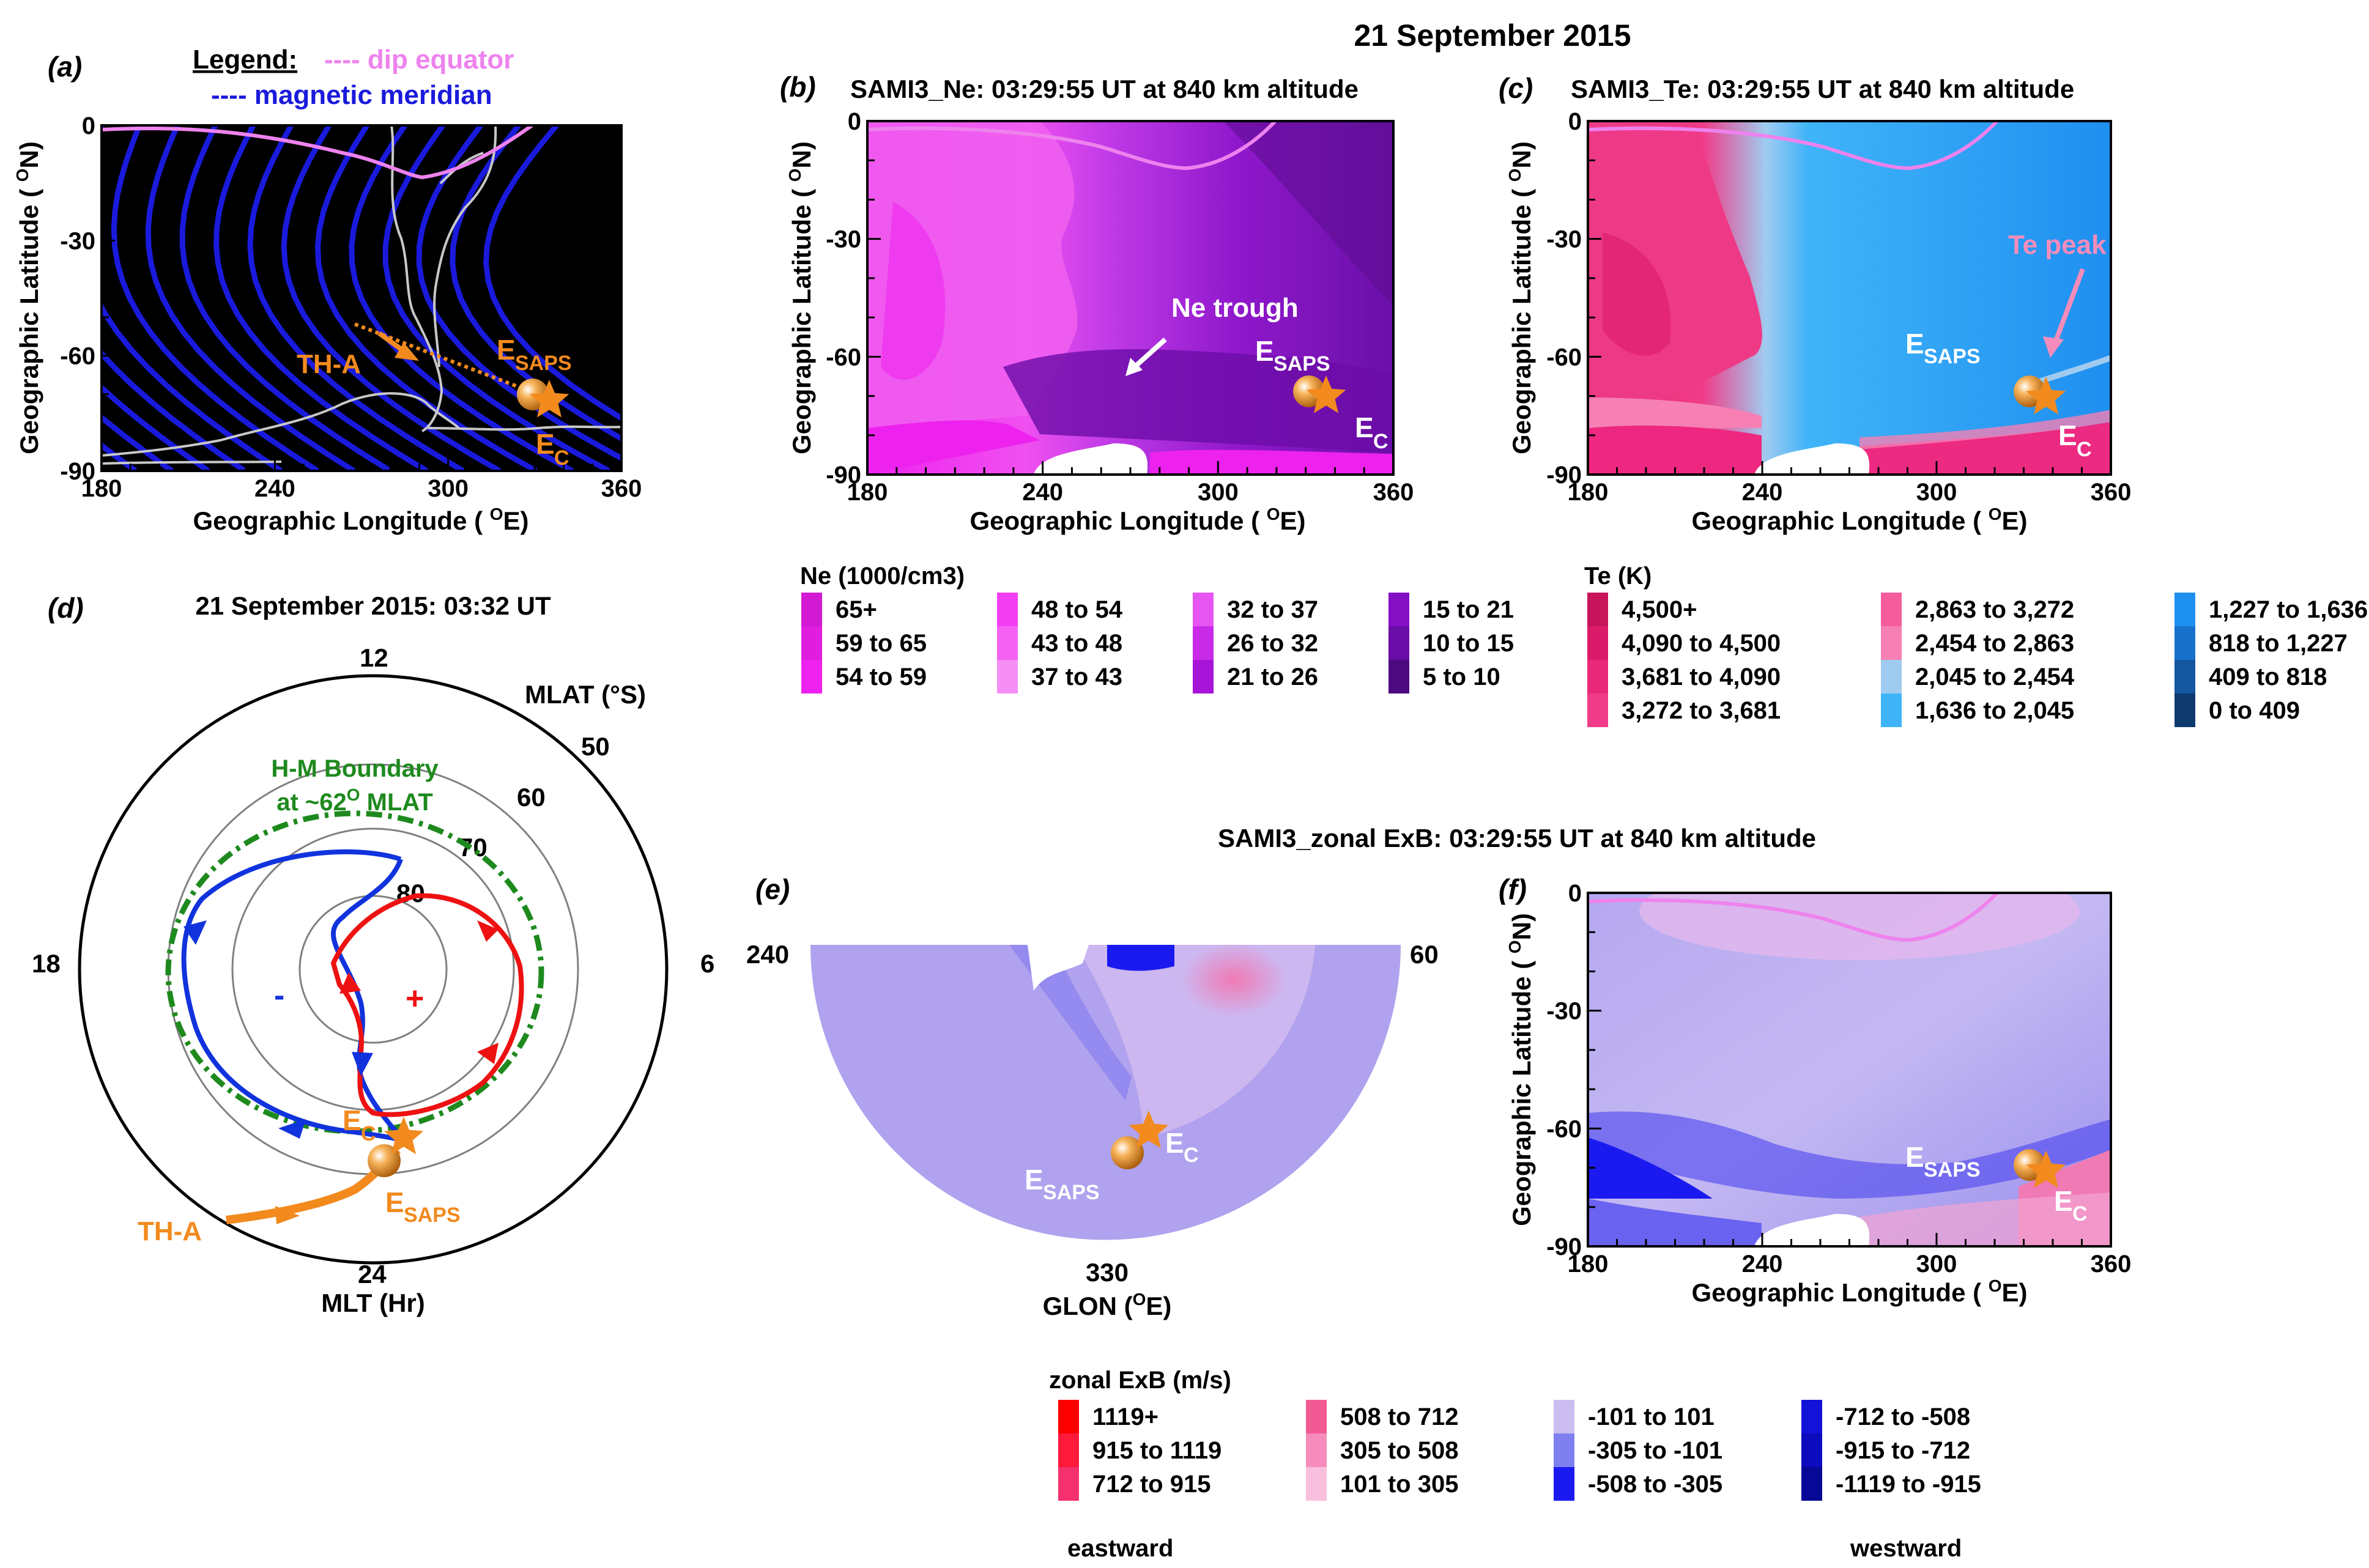  What do you see at coordinates (1272, 677) in the screenshot?
I see `legend-label: 21 to 26` at bounding box center [1272, 677].